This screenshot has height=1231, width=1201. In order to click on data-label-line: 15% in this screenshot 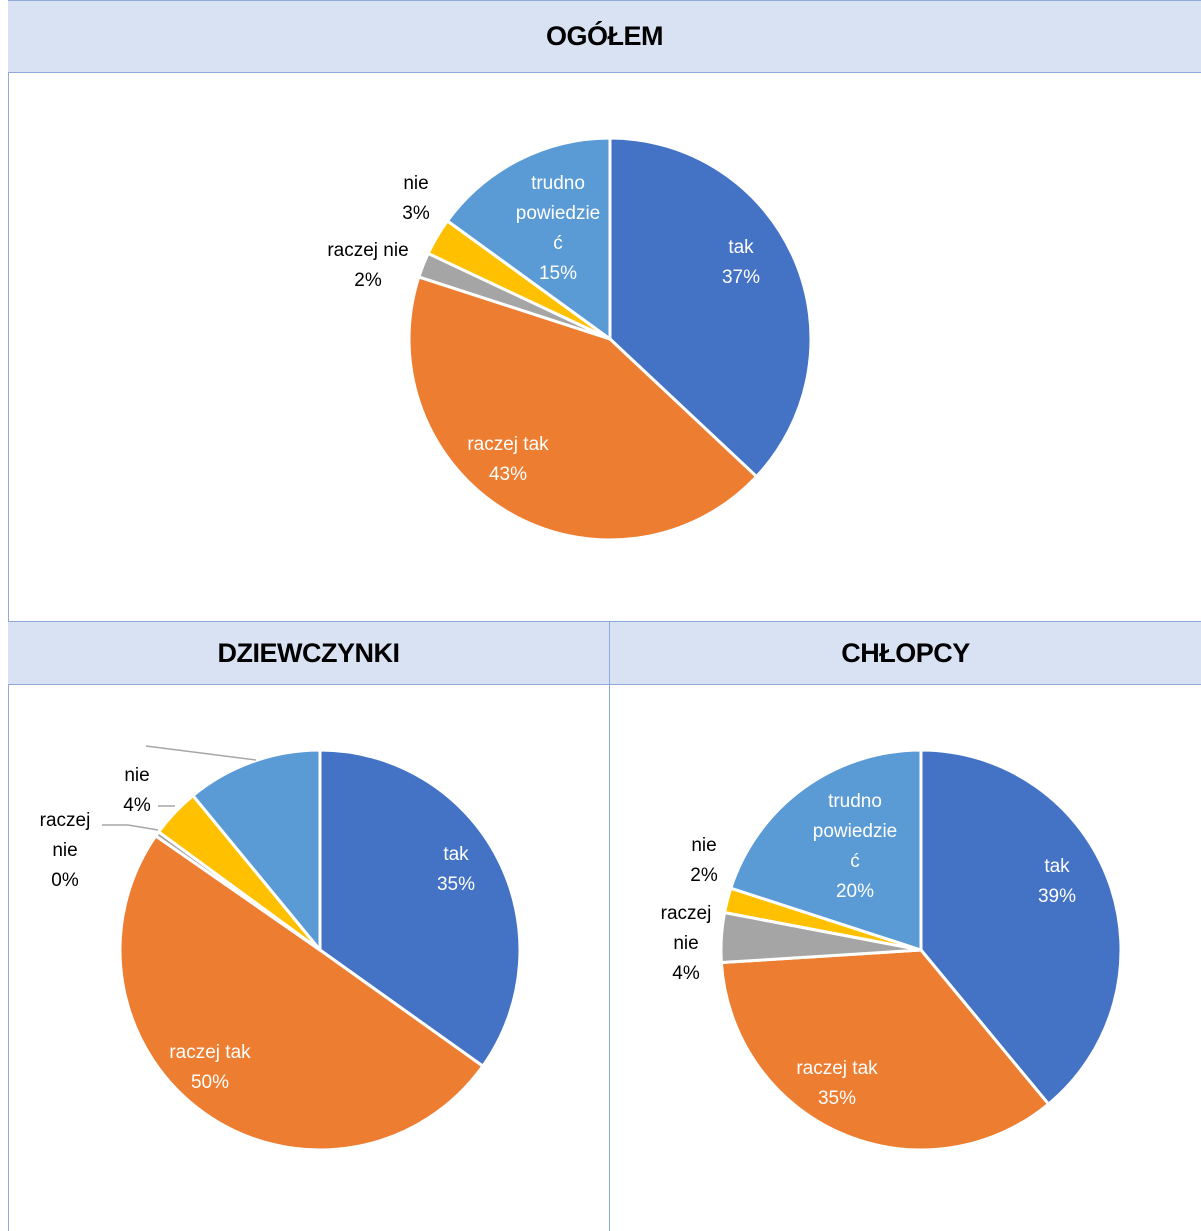, I will do `click(558, 273)`.